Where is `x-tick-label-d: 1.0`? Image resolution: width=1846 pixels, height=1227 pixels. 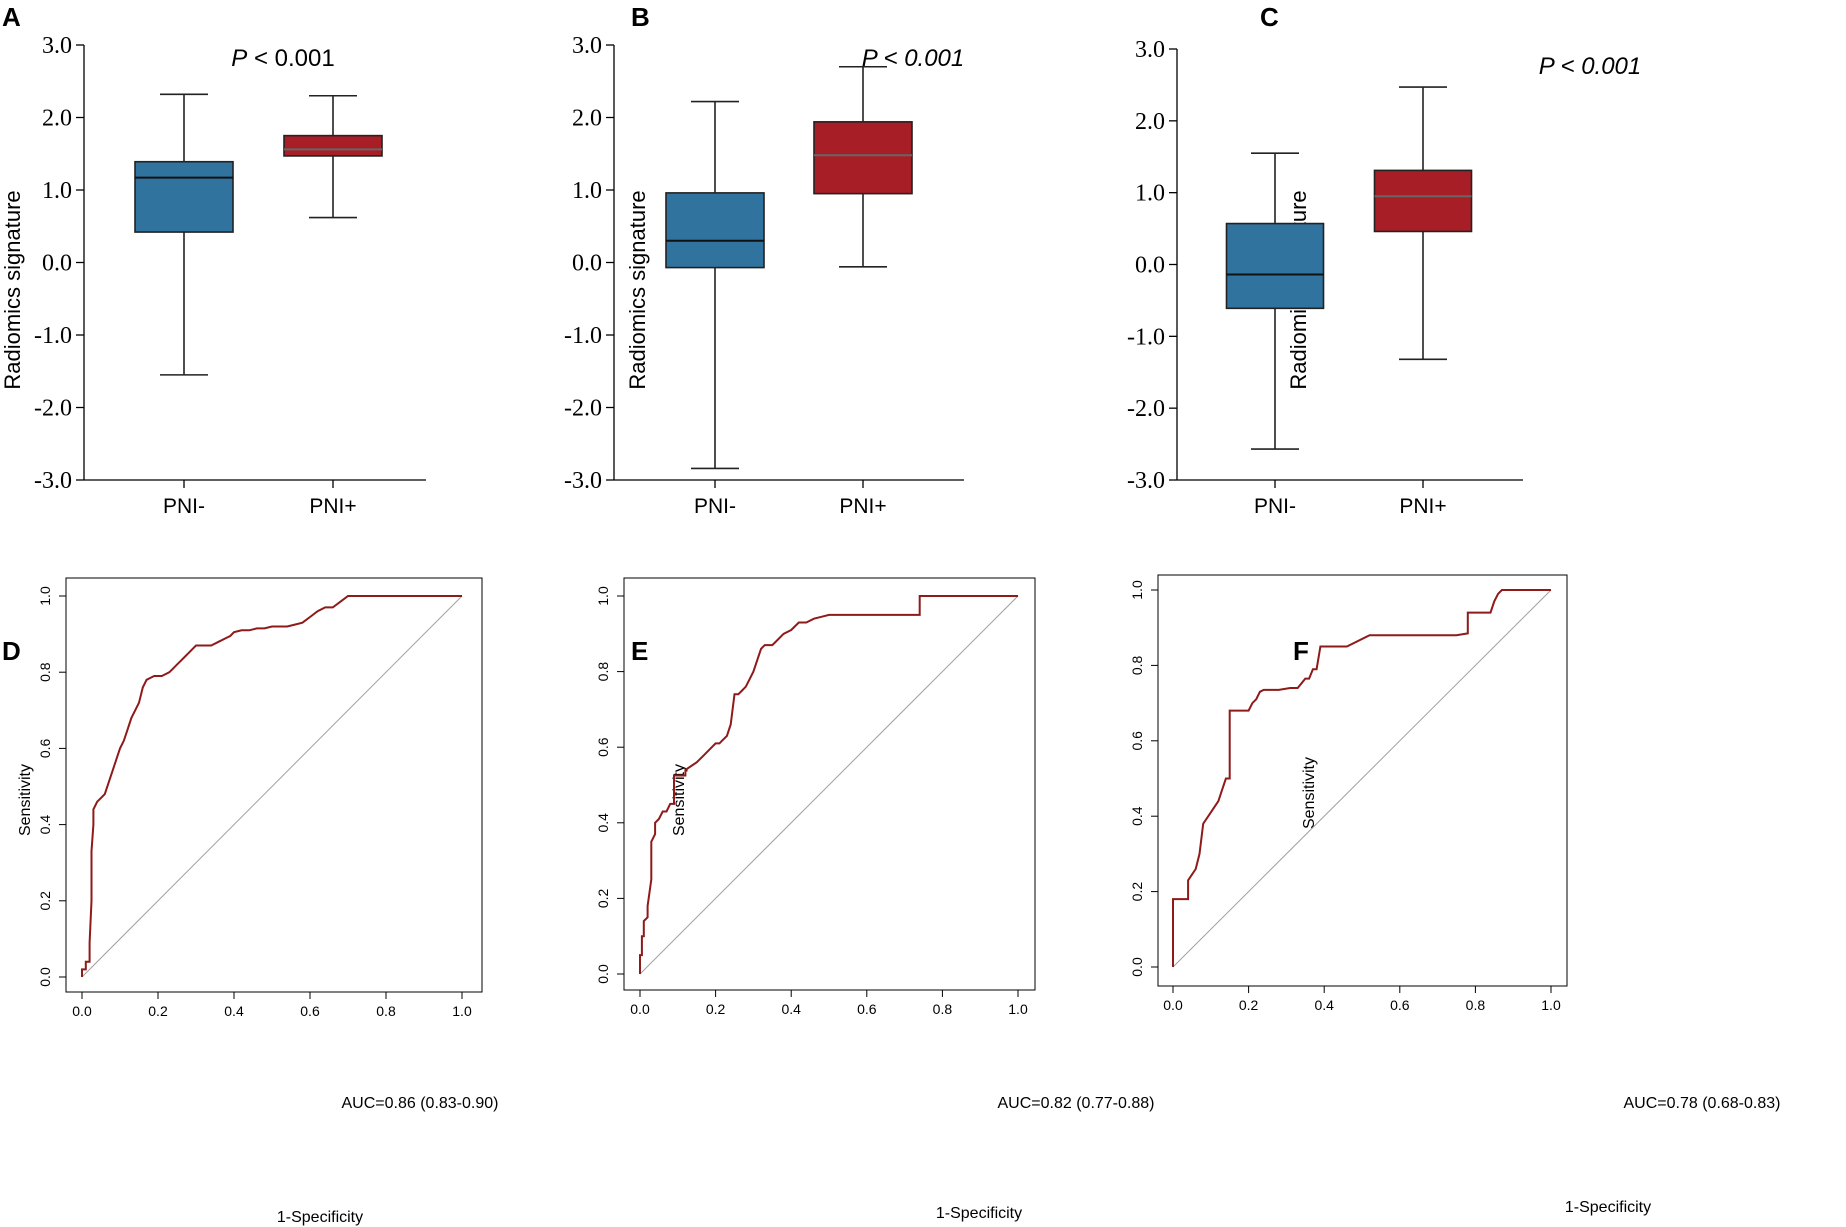 x-tick-label-d: 1.0 is located at coordinates (462, 1011).